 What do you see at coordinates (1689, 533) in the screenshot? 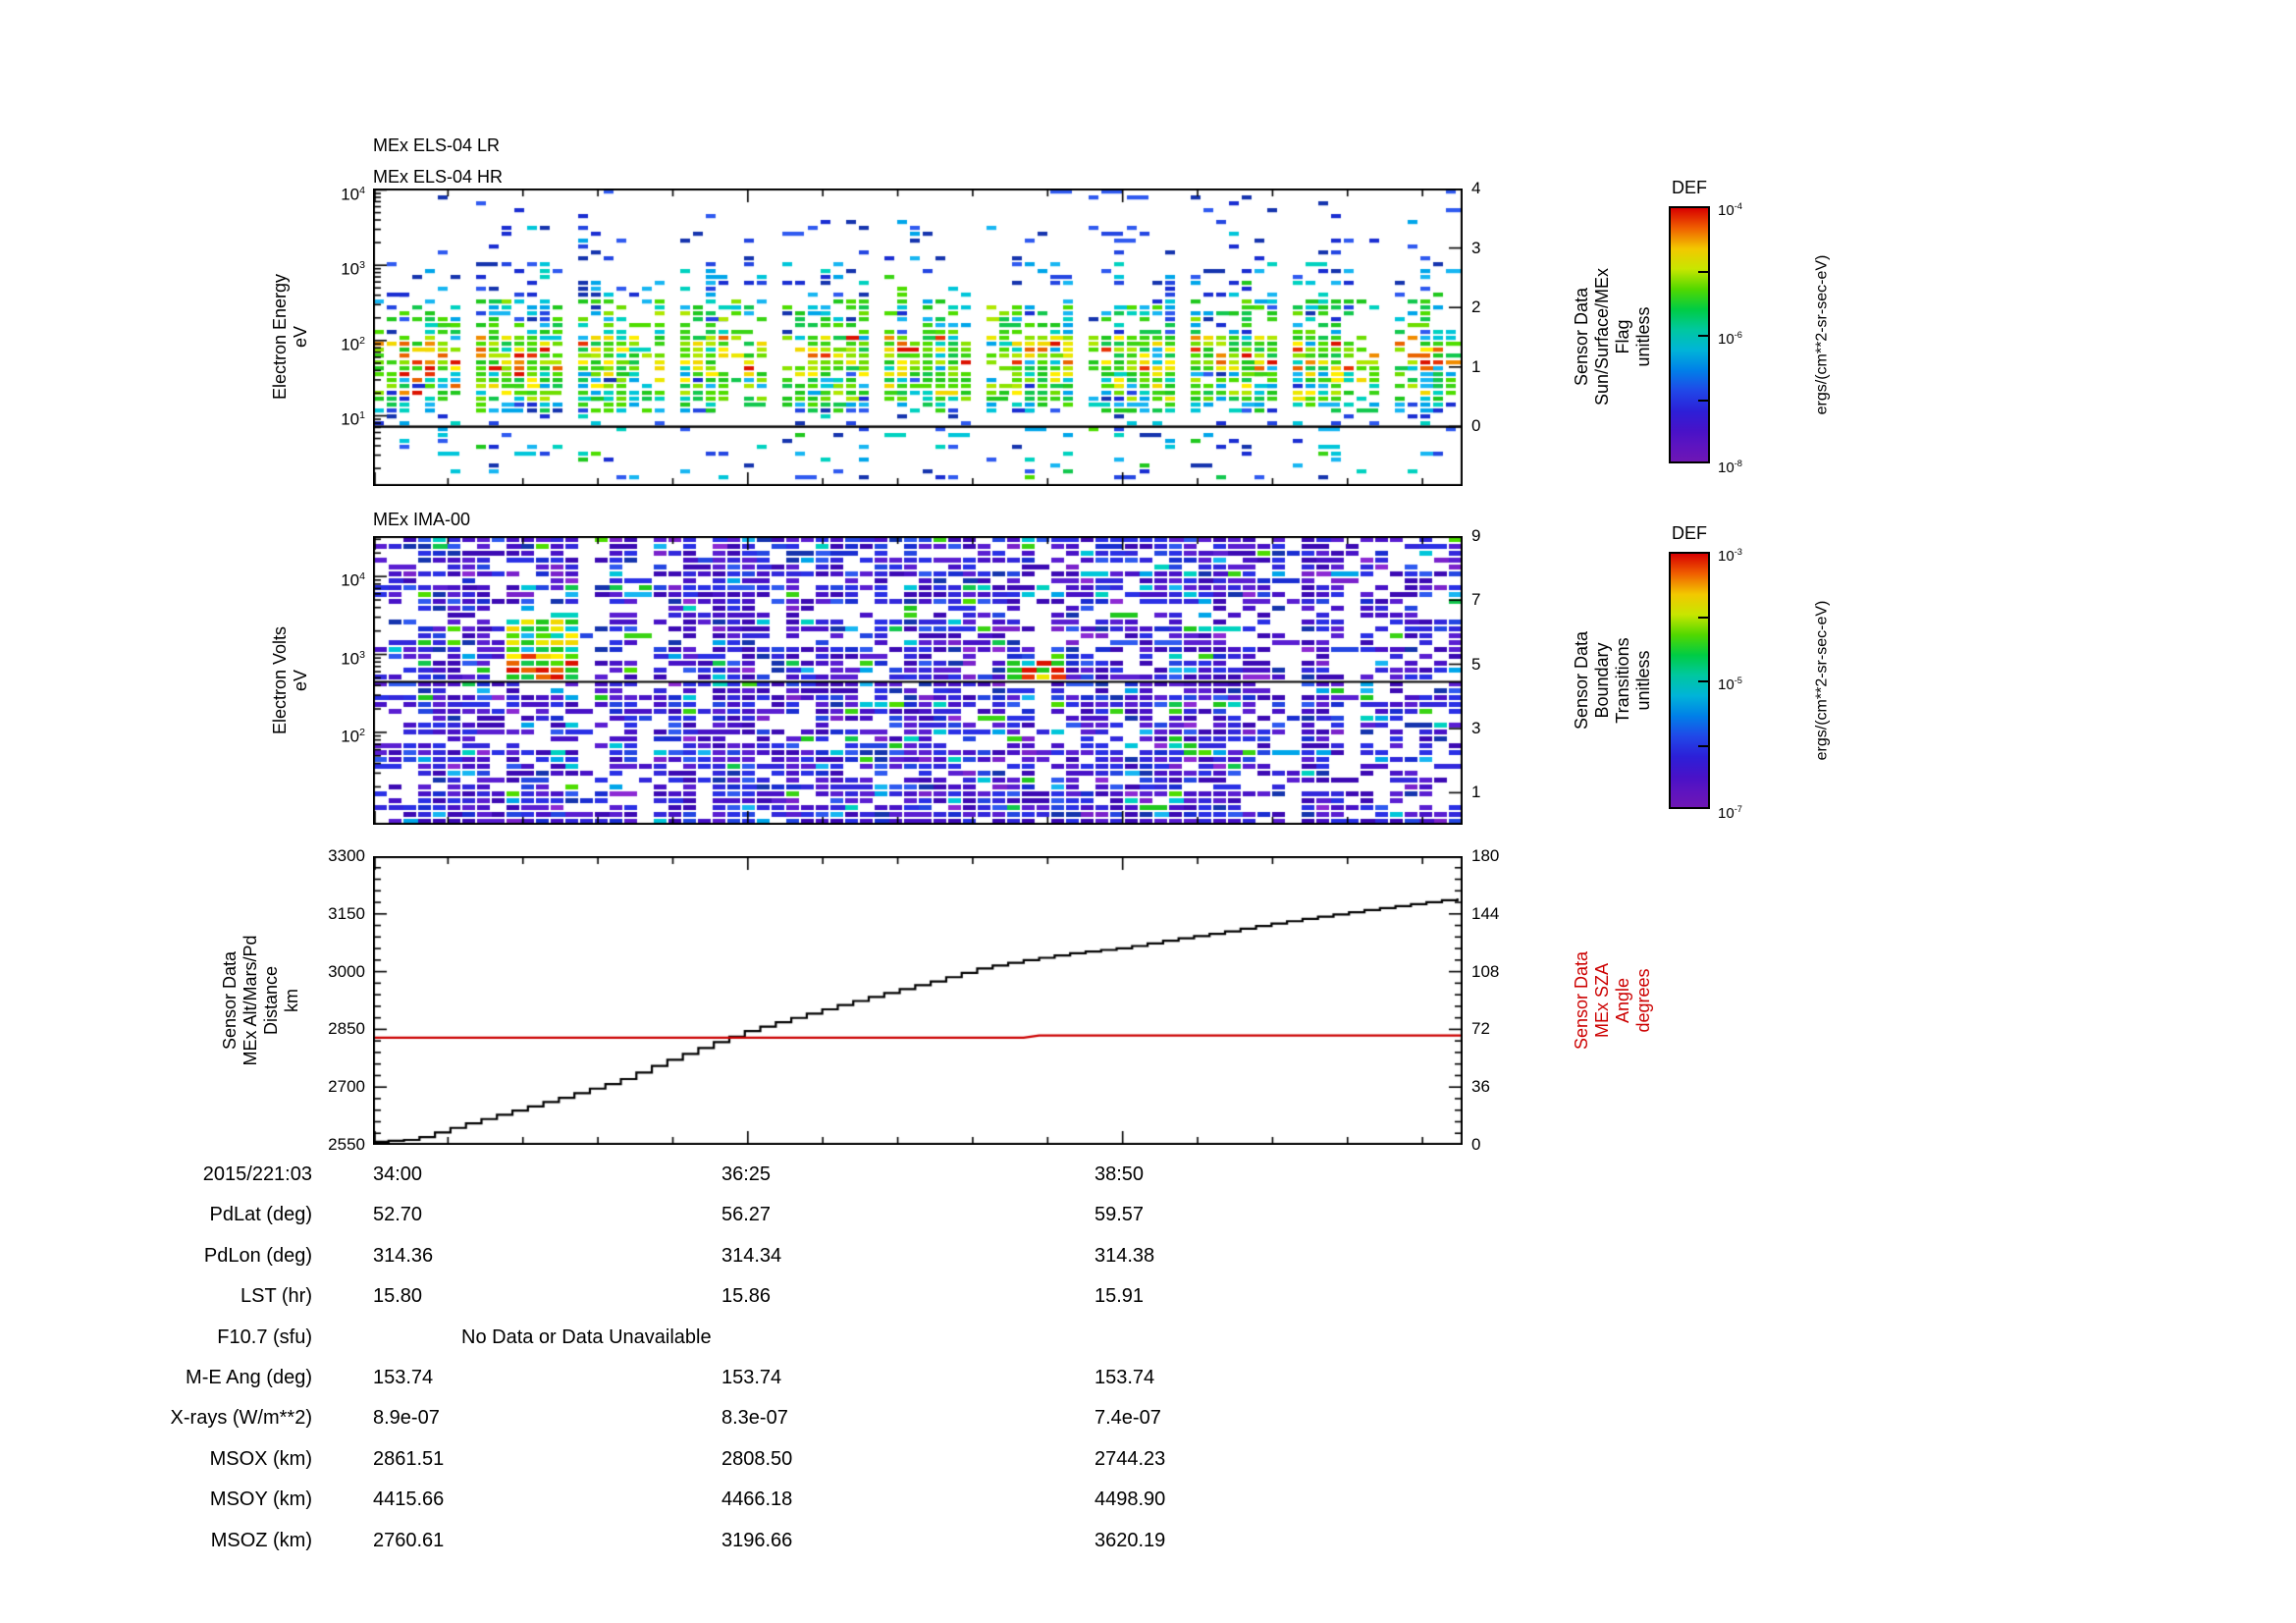
I see `colorbar2-title: DEF` at bounding box center [1689, 533].